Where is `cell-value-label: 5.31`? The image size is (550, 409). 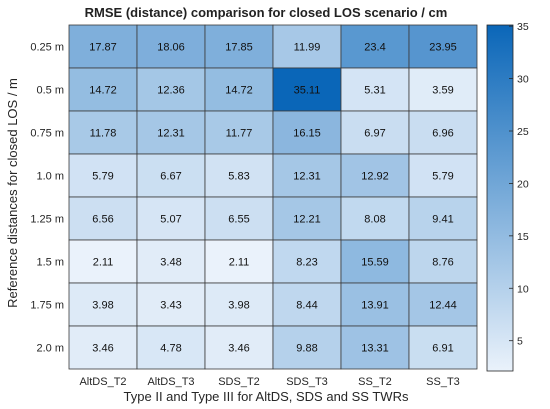 cell-value-label: 5.31 is located at coordinates (374, 91).